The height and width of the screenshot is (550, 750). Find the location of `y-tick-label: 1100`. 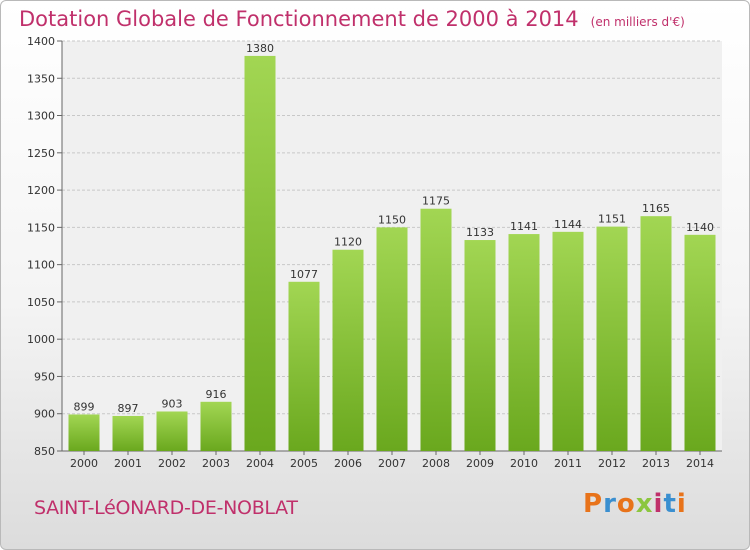

y-tick-label: 1100 is located at coordinates (41, 265).